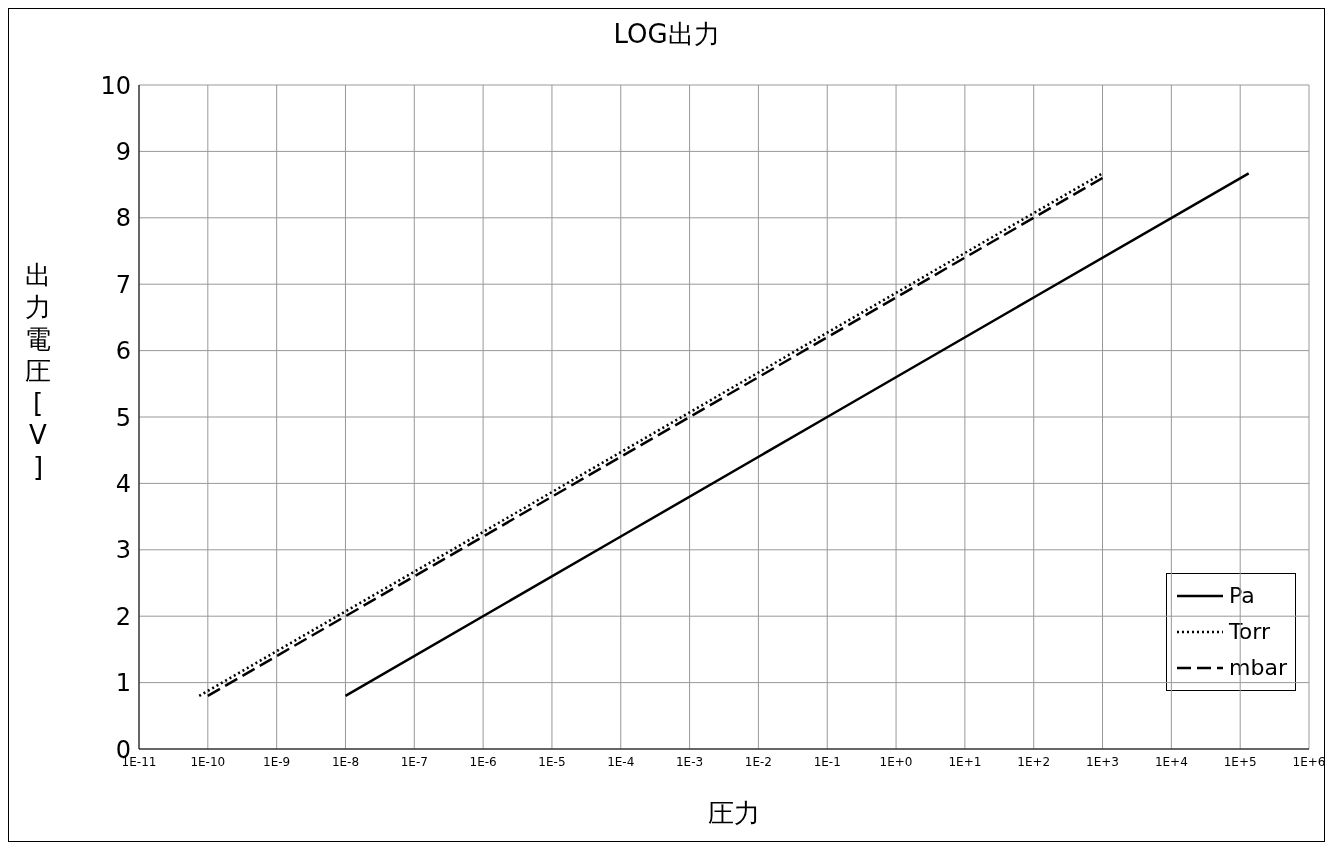 This screenshot has width=1333, height=850. What do you see at coordinates (123, 683) in the screenshot?
I see `y-tick-label: 1` at bounding box center [123, 683].